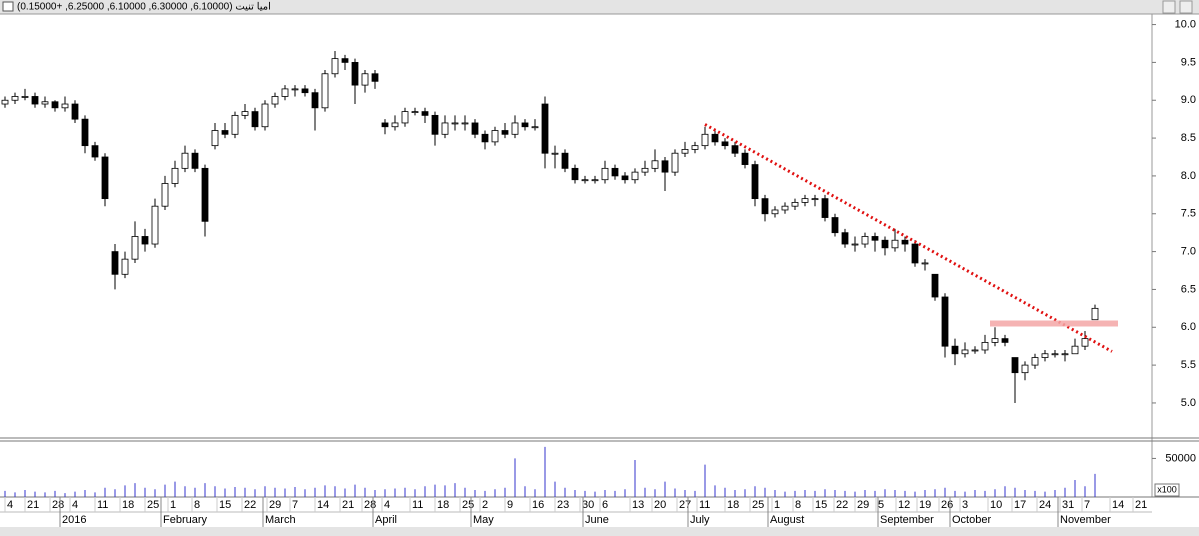 This screenshot has width=1199, height=536. Describe the element at coordinates (185, 520) in the screenshot. I see `month-label: February` at that location.